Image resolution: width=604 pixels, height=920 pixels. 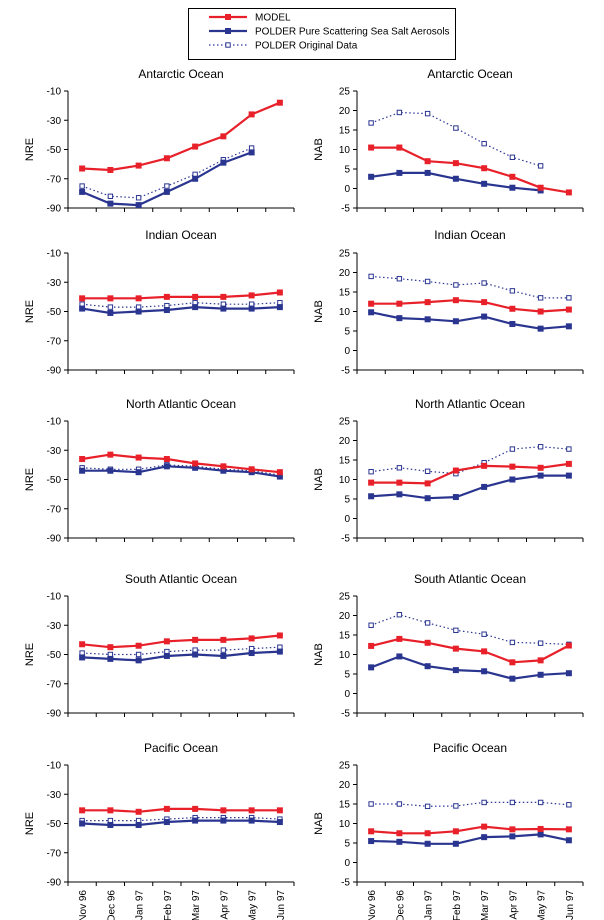 I want to click on chart-title: Indian Ocean, so click(x=469, y=235).